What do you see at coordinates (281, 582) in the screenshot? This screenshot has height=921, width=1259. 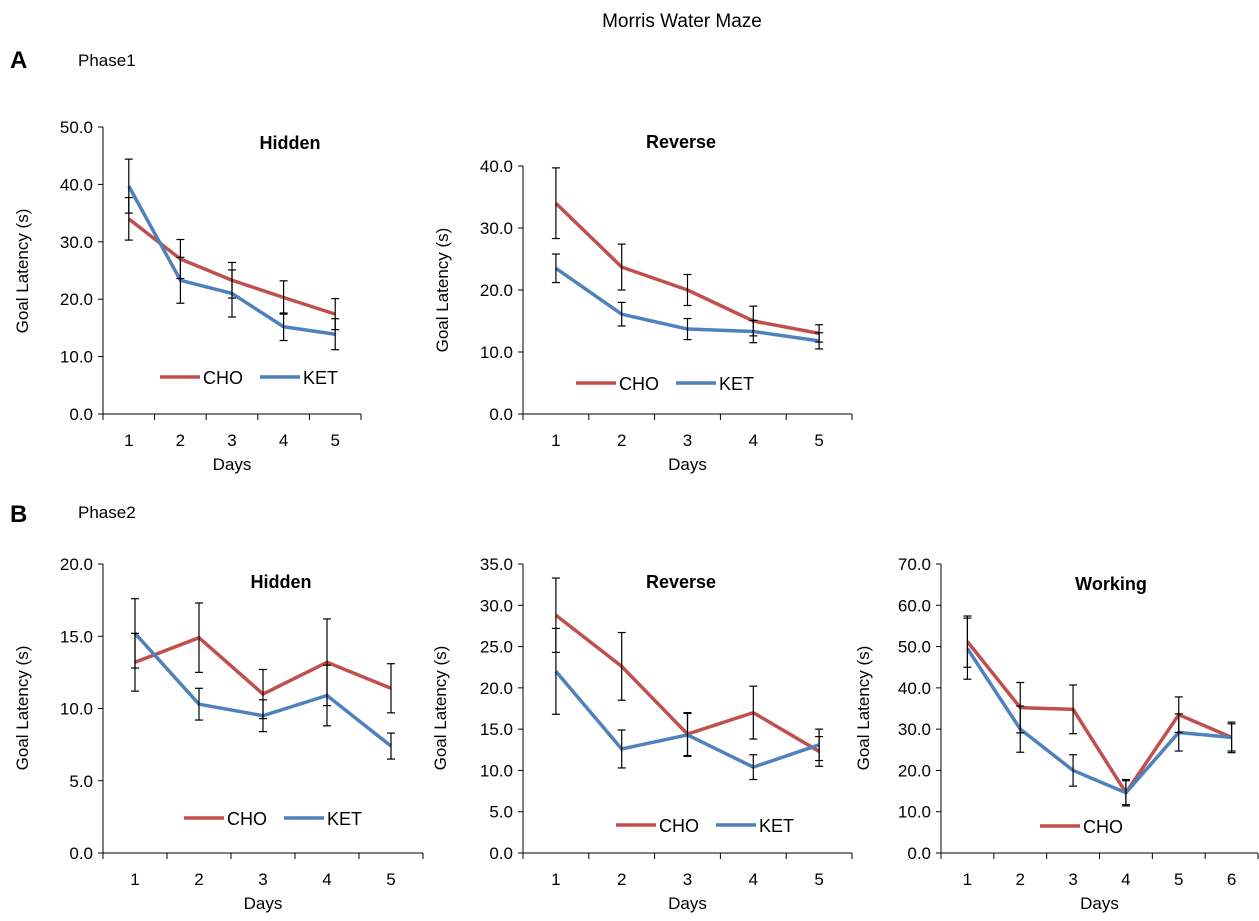 I see `chart-3-title: Hidden` at bounding box center [281, 582].